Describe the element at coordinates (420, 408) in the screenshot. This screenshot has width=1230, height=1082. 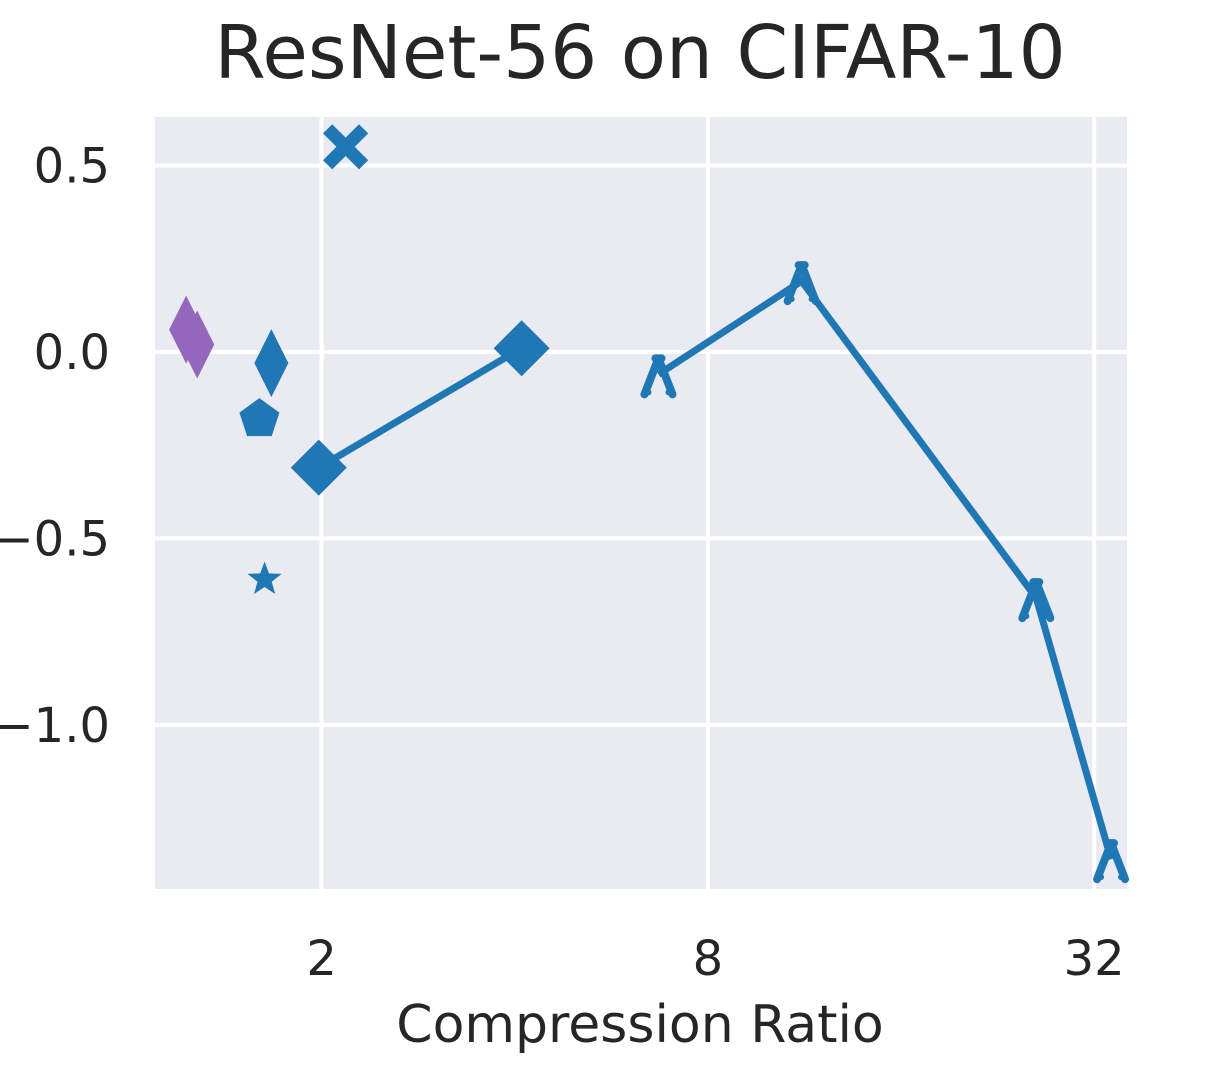
I see `series-line` at that location.